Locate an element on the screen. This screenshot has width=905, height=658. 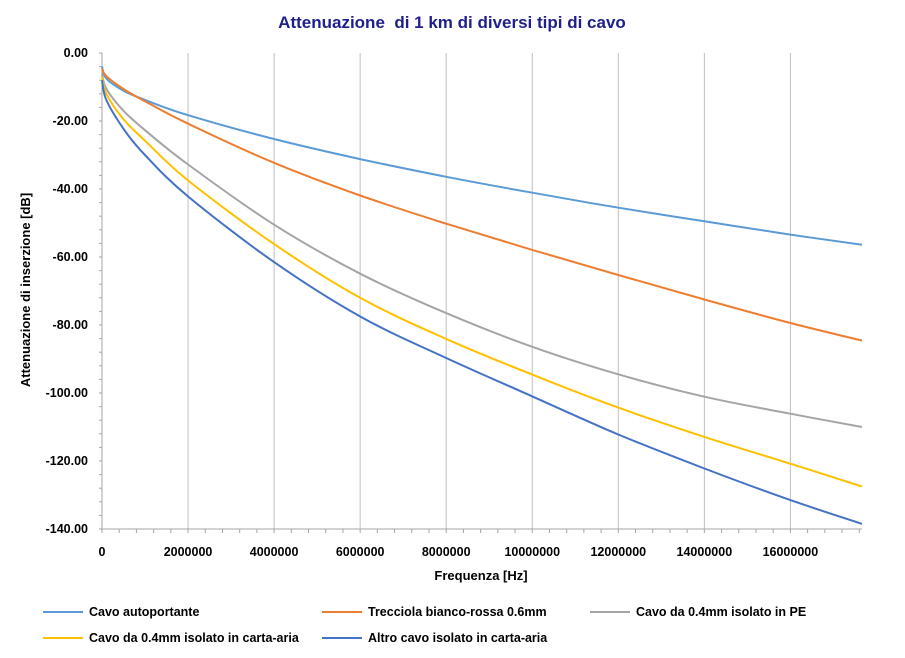
x-axis-title: Frequenza [Hz] is located at coordinates (480, 575).